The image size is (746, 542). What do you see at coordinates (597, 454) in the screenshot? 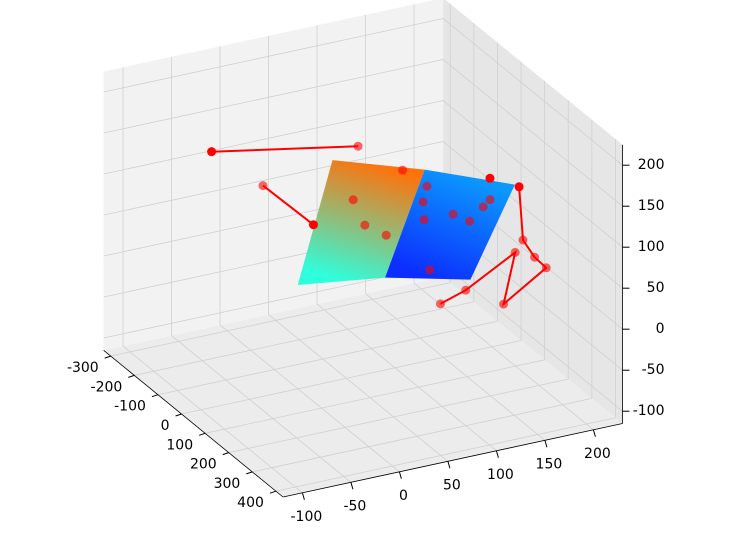
I see `y-tick-label: 200` at bounding box center [597, 454].